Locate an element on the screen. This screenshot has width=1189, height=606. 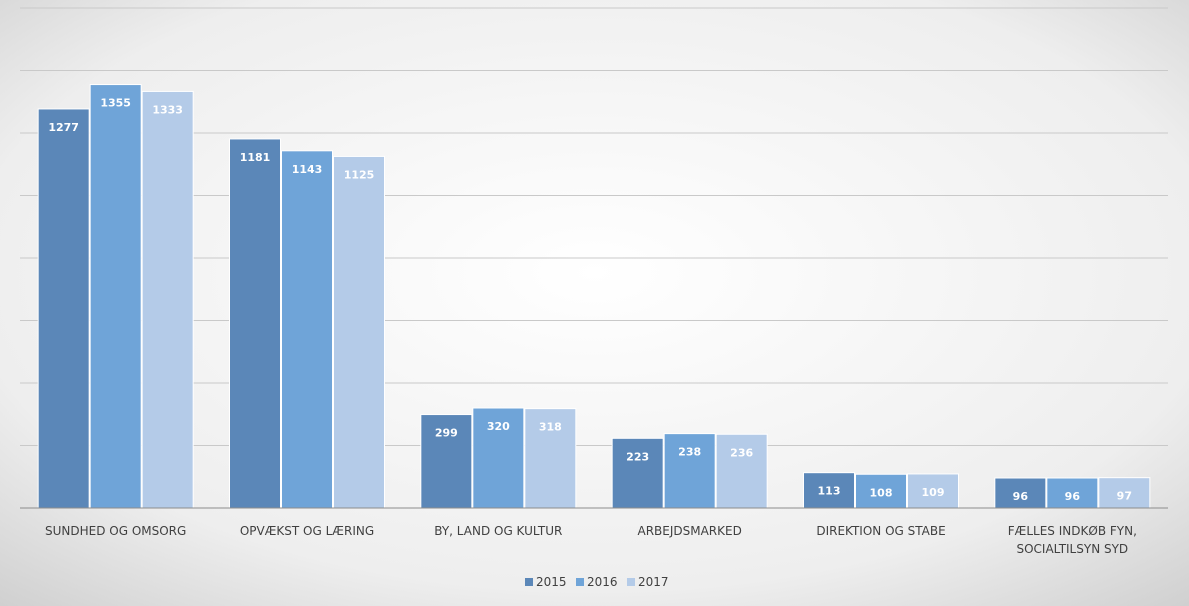
category-label: DIREKTION OG STABE is located at coordinates (880, 531).